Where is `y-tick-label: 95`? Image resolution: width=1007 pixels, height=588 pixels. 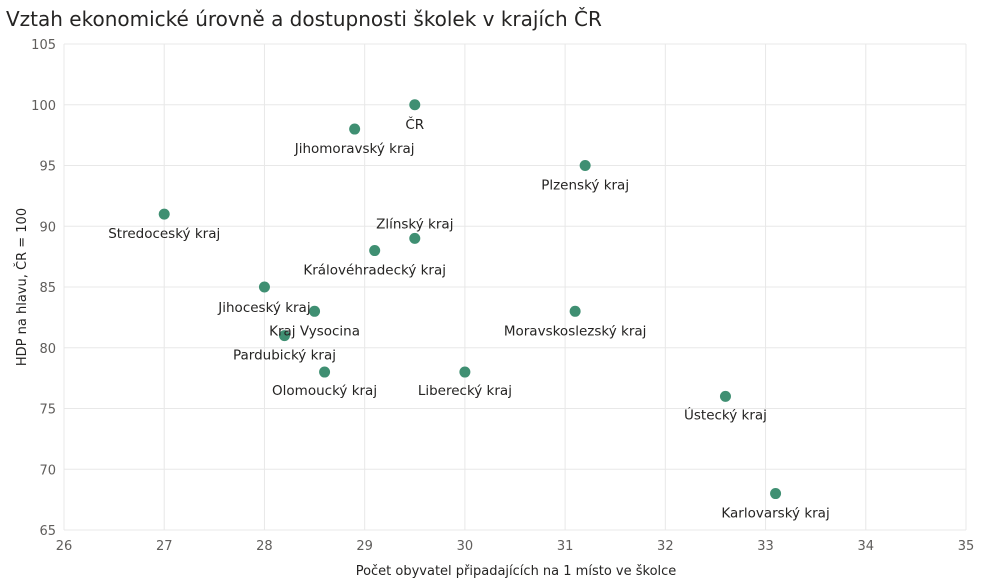
y-tick-label: 95 is located at coordinates (47, 167).